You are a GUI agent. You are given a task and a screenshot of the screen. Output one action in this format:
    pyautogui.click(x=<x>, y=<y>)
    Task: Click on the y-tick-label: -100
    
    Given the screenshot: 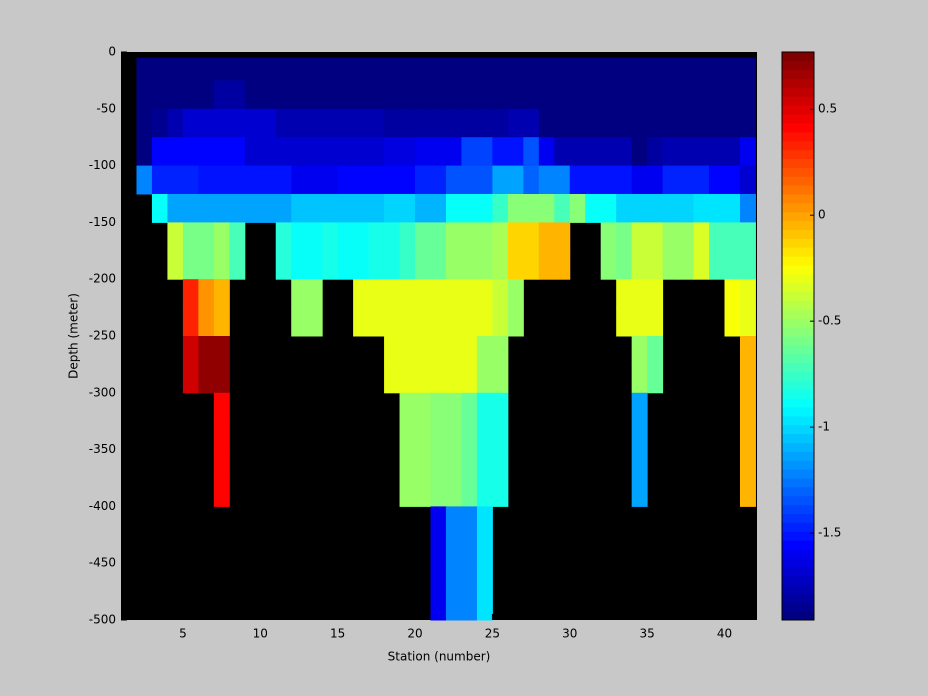 What is the action you would take?
    pyautogui.click(x=102, y=165)
    